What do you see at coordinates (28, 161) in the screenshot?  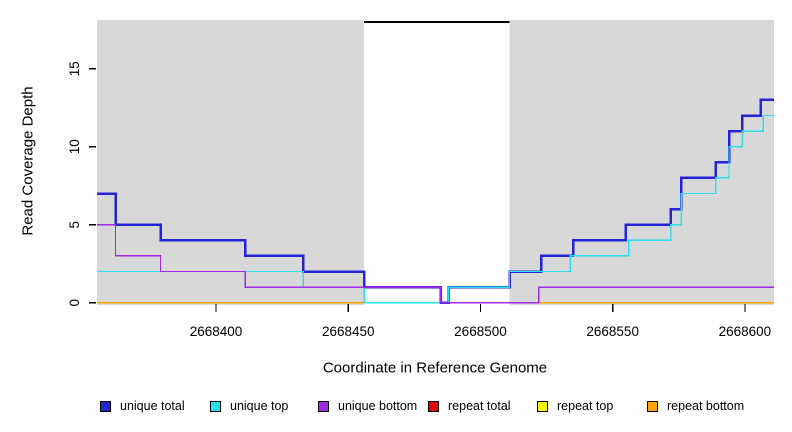 I see `y-axis-title: Read Coverage Depth` at bounding box center [28, 161].